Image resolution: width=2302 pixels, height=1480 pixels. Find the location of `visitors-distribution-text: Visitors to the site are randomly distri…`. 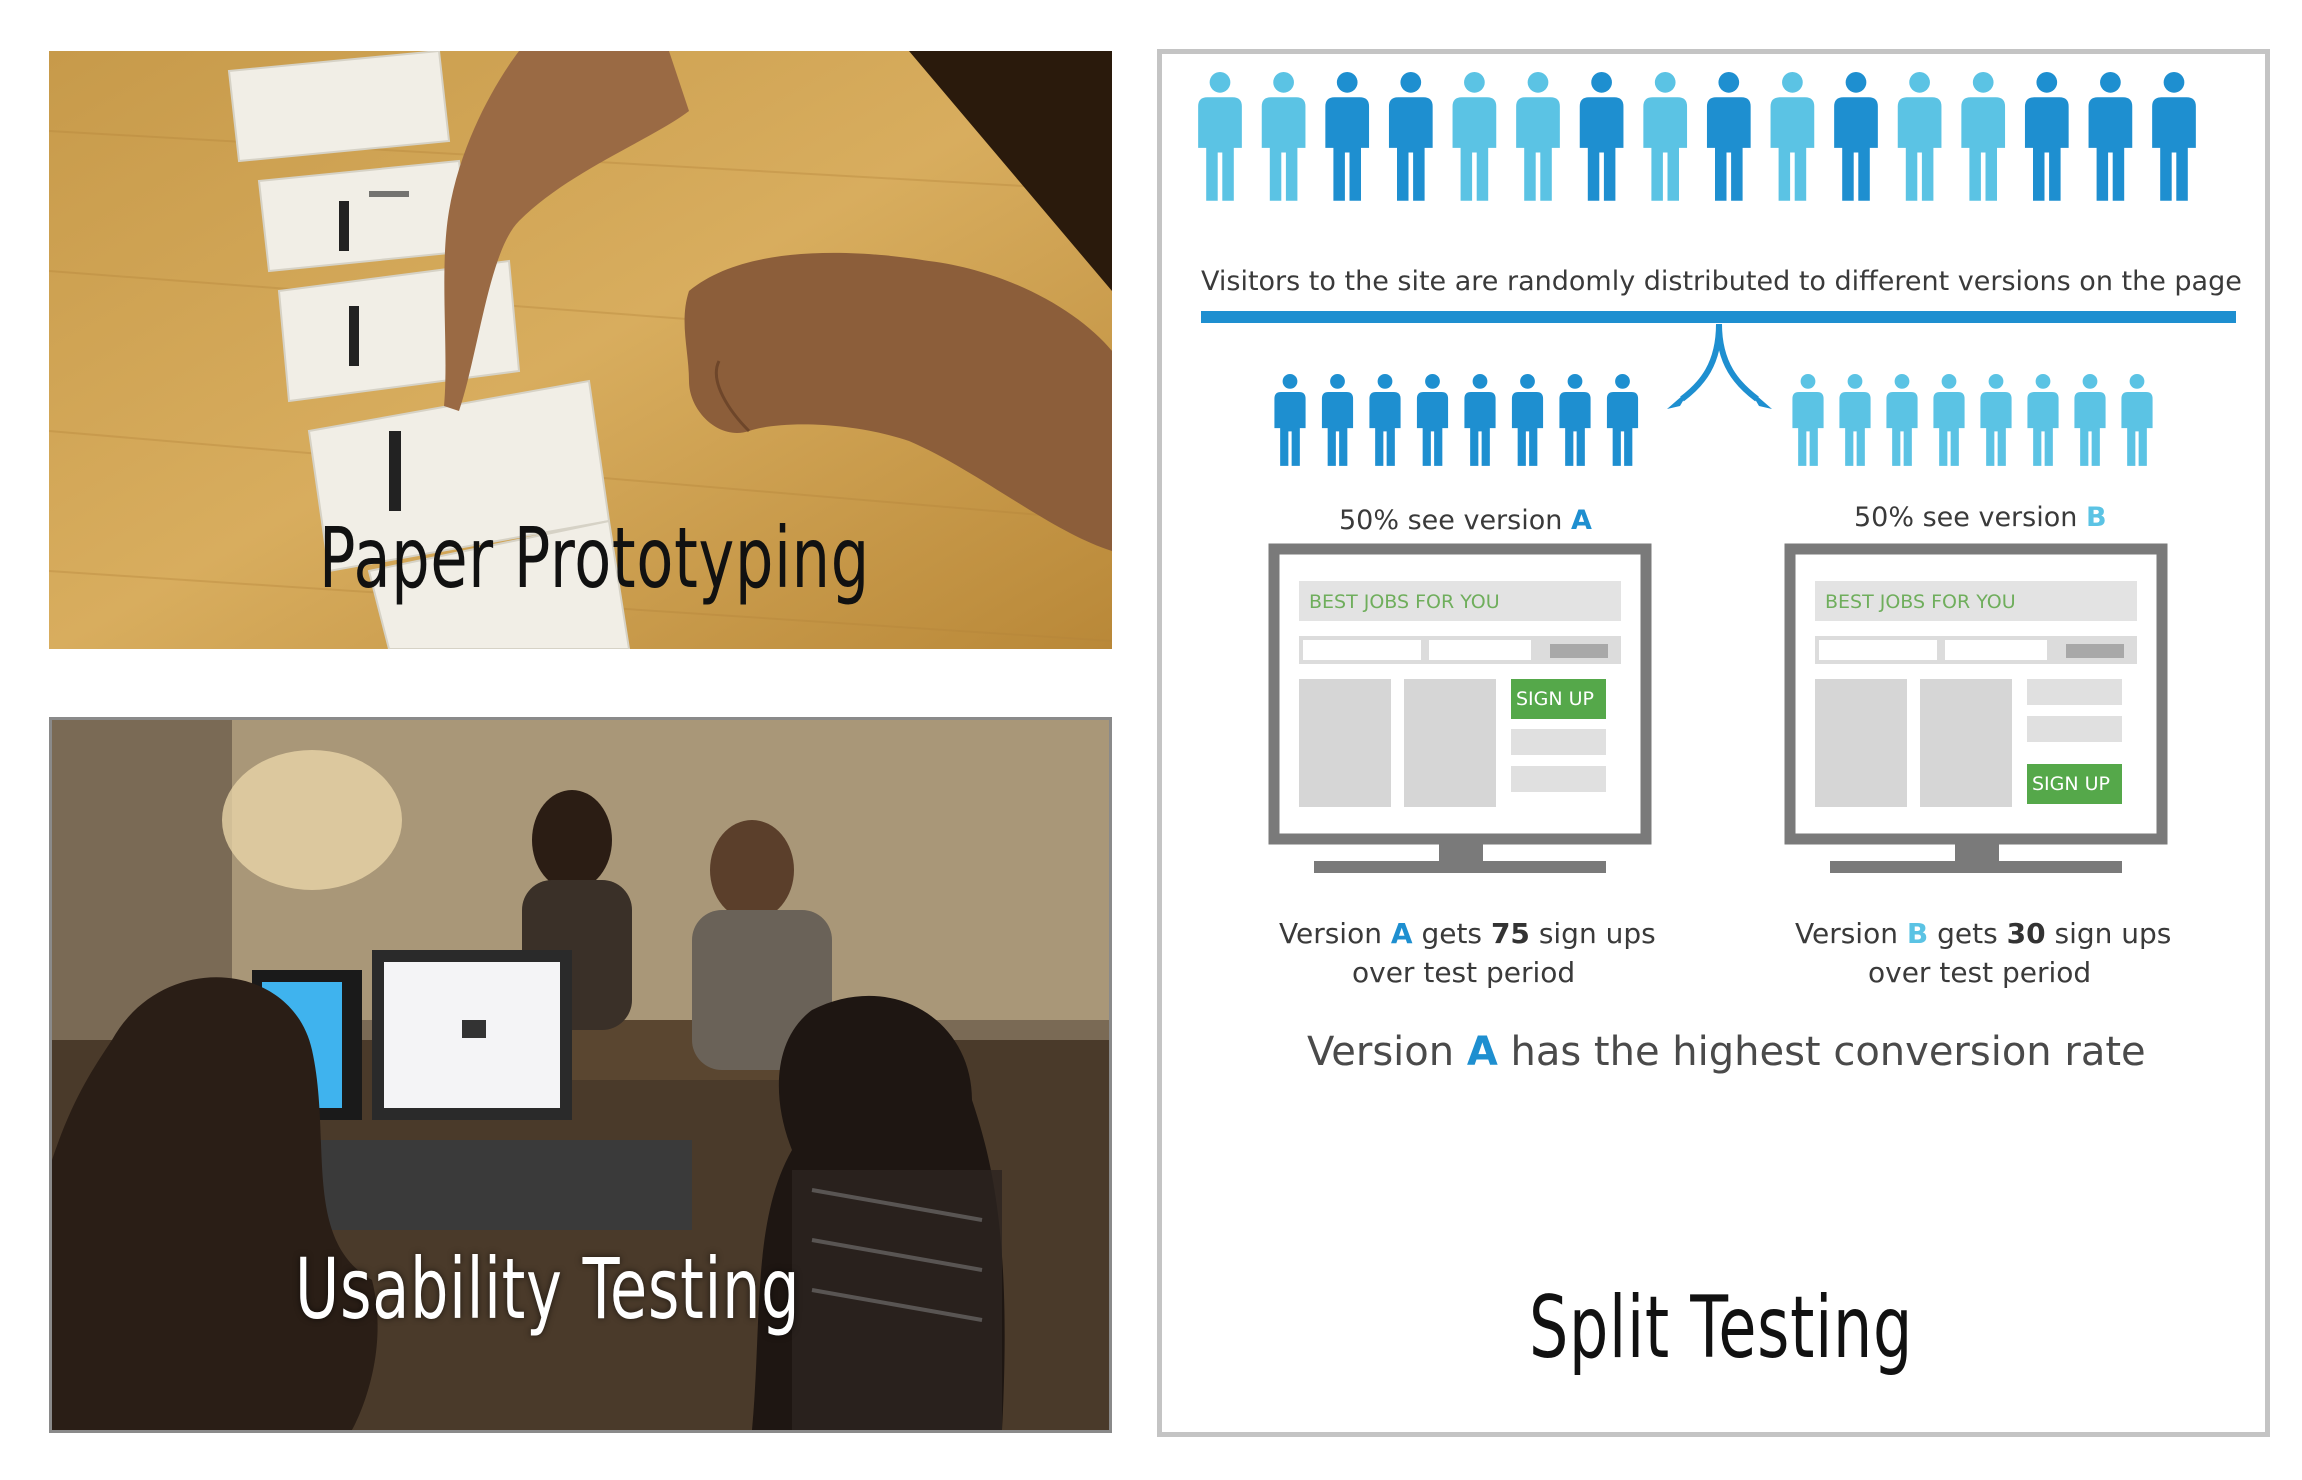

visitors-distribution-text: Visitors to the site are randomly distri… is located at coordinates (1721, 281).